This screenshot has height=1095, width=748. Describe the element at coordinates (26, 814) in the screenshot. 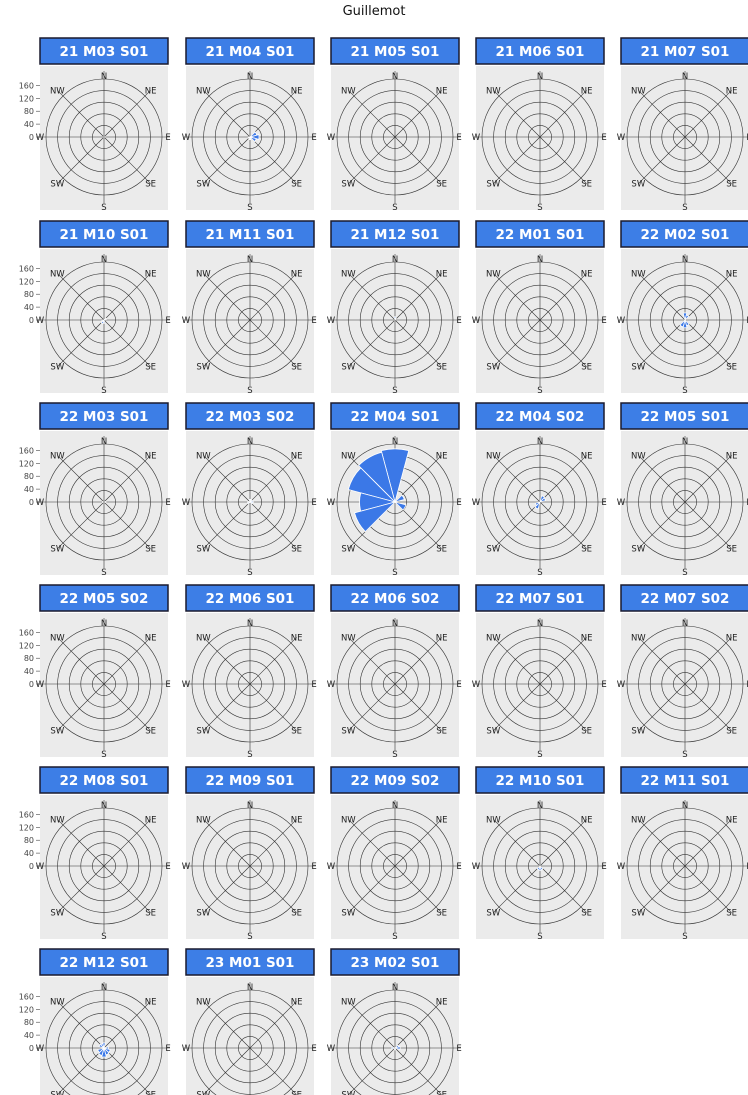

I see `radial-tick-label: 160` at that location.